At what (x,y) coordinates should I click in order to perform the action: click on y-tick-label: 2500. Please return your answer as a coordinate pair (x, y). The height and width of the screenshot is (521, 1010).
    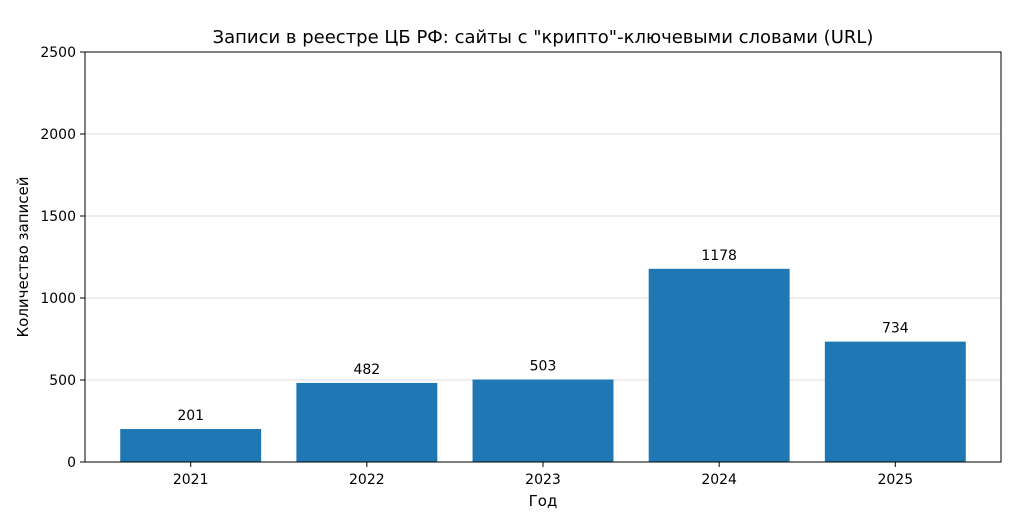
    Looking at the image, I should click on (58, 53).